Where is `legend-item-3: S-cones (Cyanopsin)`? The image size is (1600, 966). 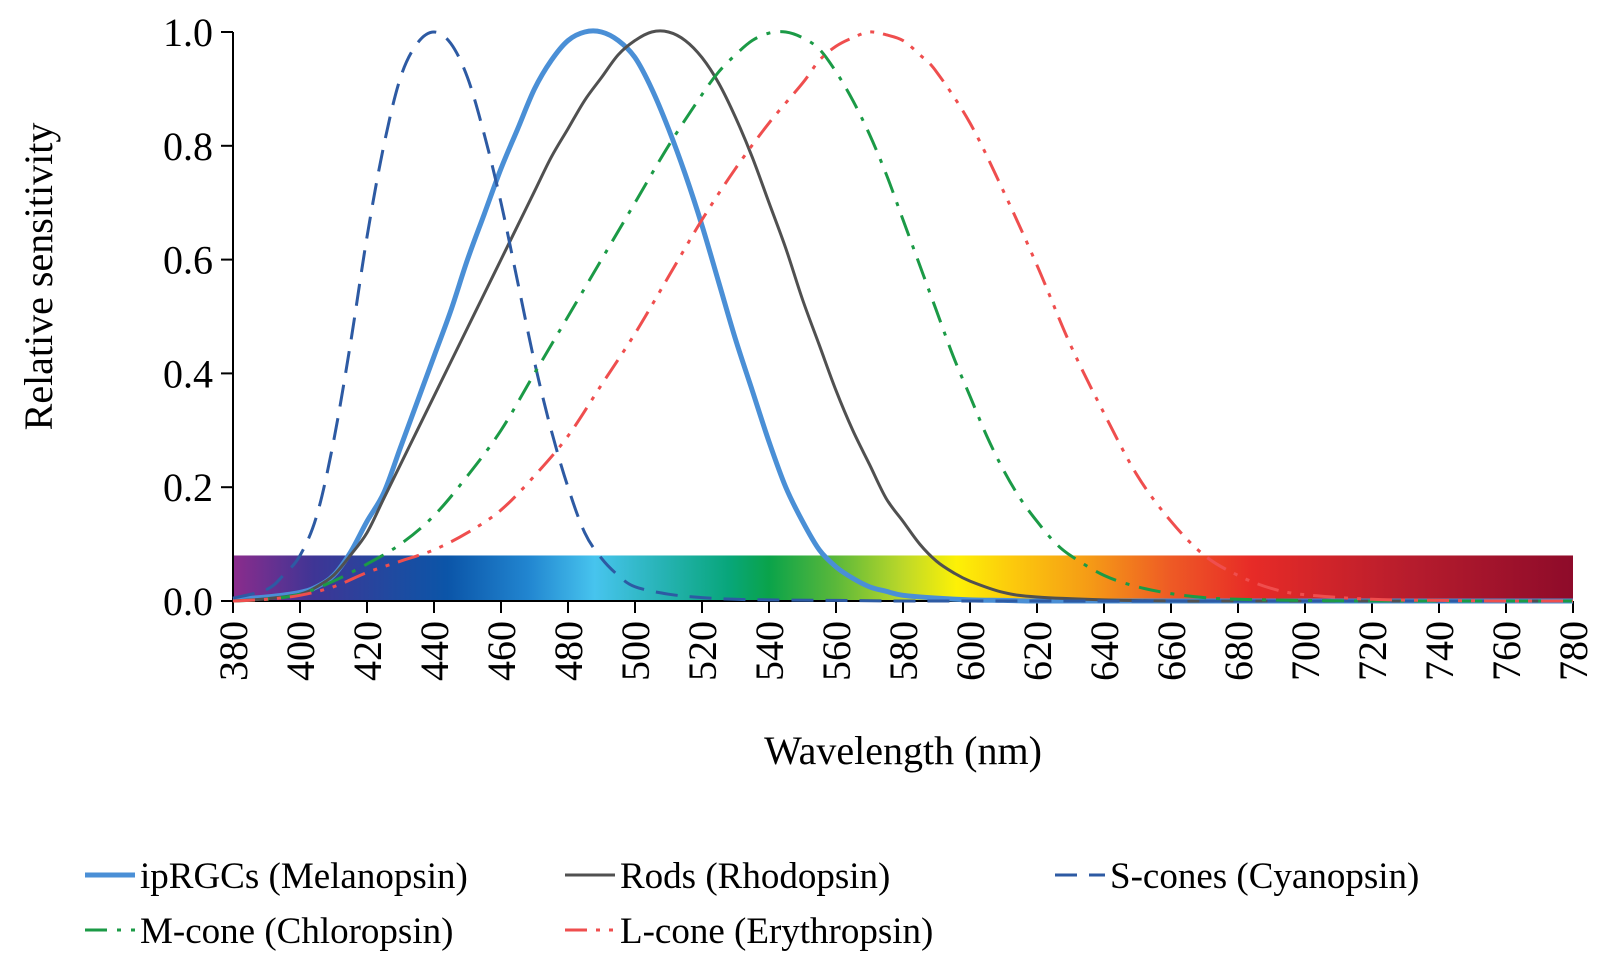
legend-item-3: S-cones (Cyanopsin) is located at coordinates (1237, 876).